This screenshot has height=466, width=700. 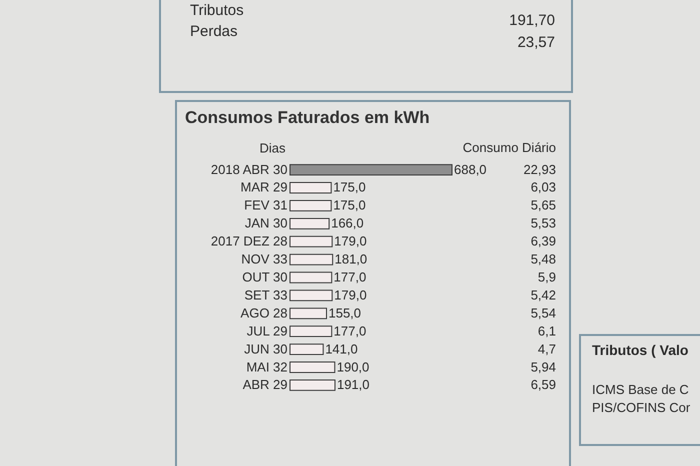 I want to click on y-tick-label: JUN 30, so click(x=266, y=348).